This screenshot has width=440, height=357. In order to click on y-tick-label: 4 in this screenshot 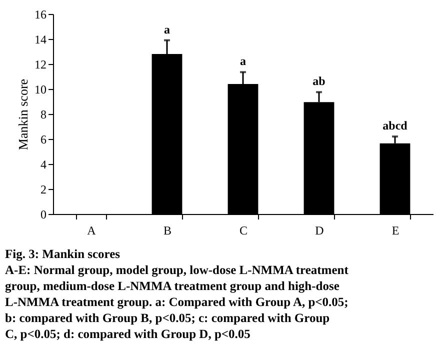, I will do `click(43, 165)`.